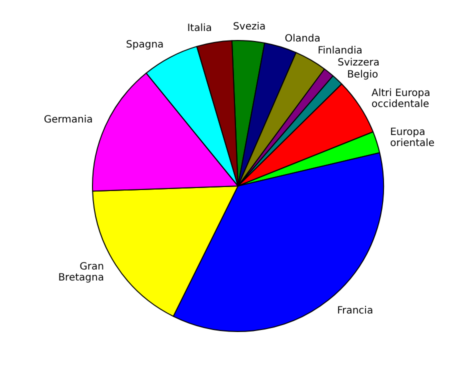 The width and height of the screenshot is (476, 370). What do you see at coordinates (362, 75) in the screenshot?
I see `slice-label: Belgio` at bounding box center [362, 75].